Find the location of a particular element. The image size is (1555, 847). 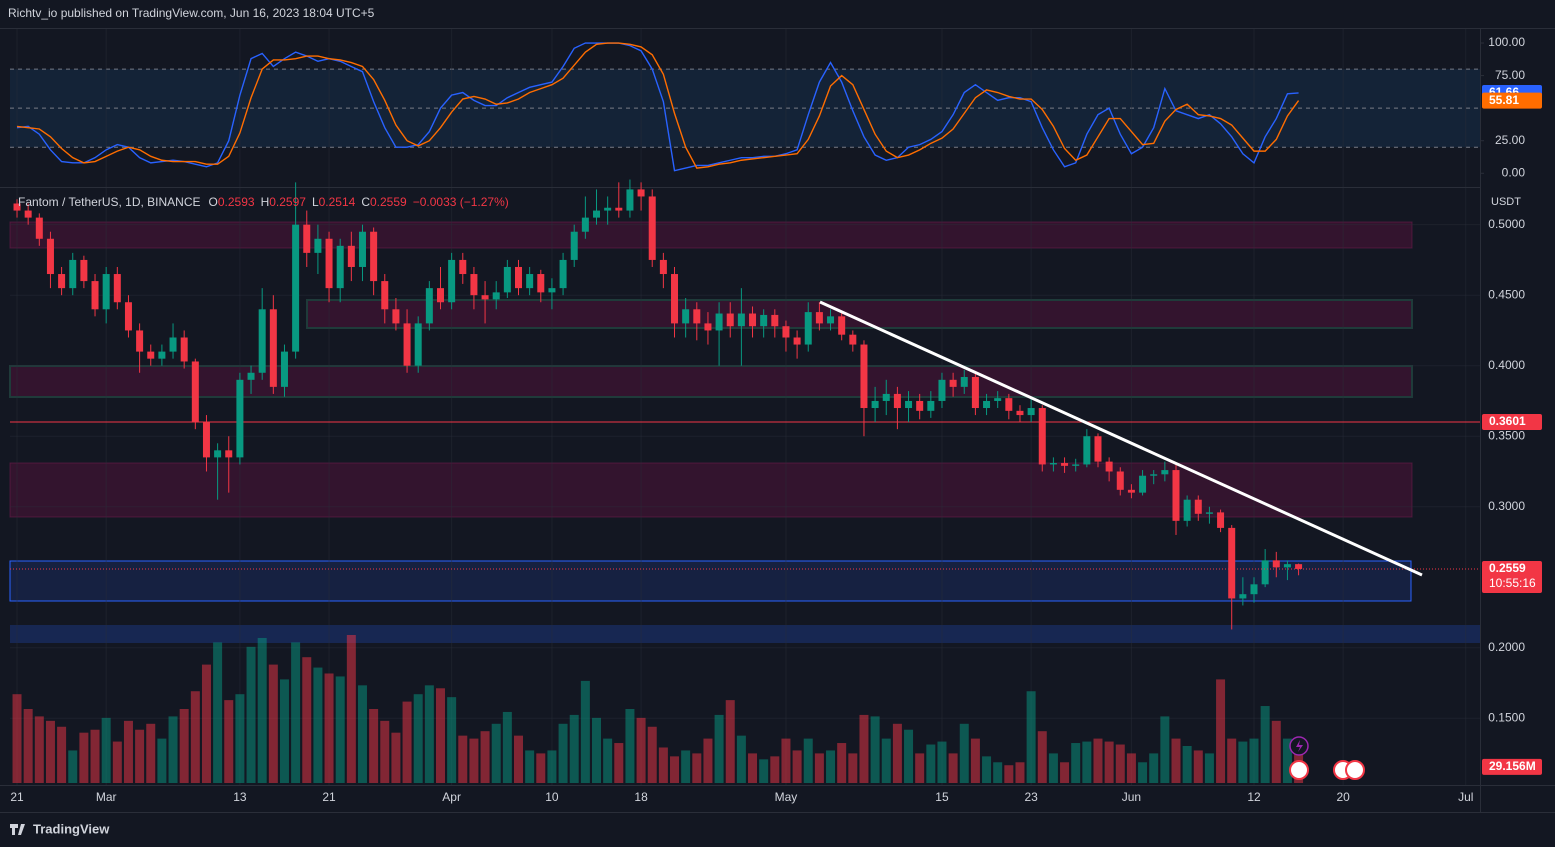

header-bar is located at coordinates (777, 14).